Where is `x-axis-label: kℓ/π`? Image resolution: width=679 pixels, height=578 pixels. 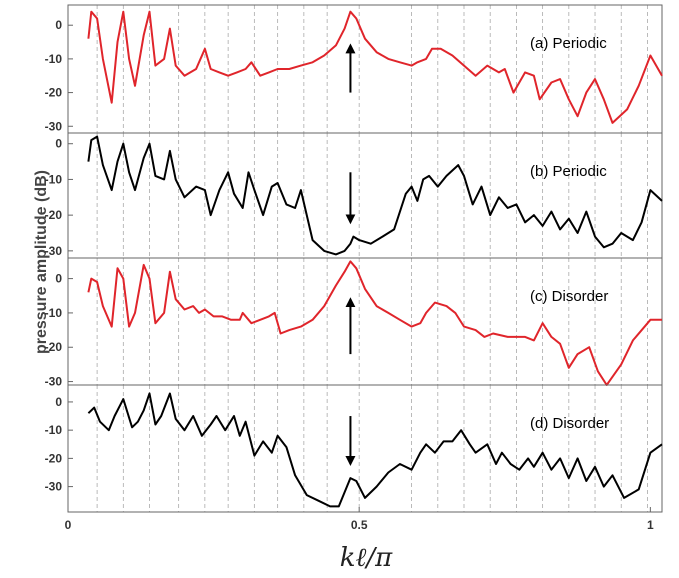 x-axis-label: kℓ/π is located at coordinates (366, 558).